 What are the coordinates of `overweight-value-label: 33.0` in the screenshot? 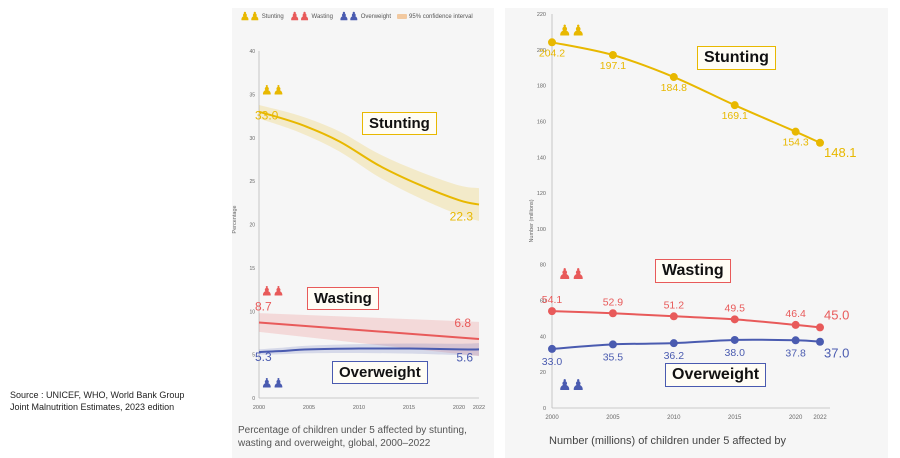 It's located at (552, 362).